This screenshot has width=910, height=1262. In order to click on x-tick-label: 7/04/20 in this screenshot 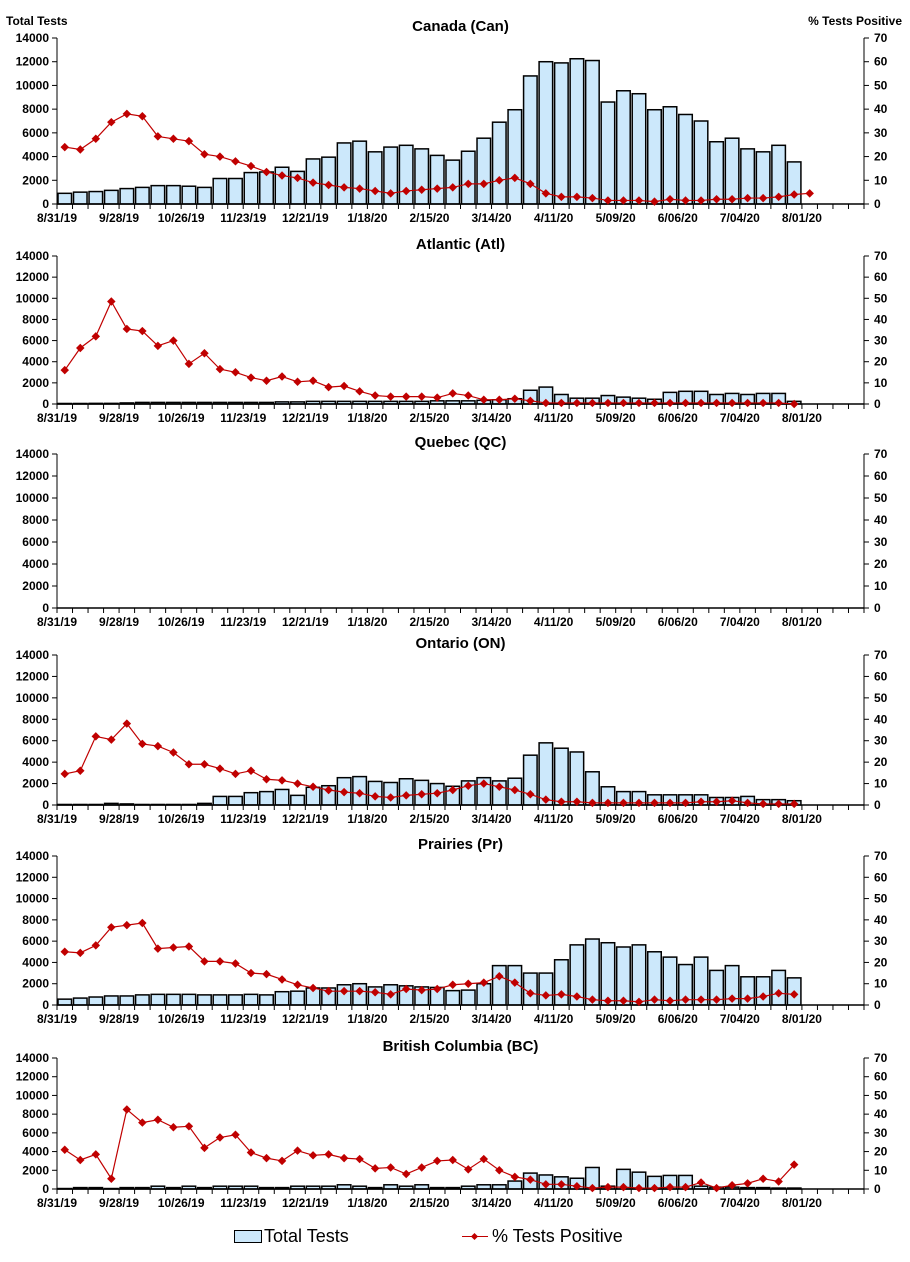, I will do `click(740, 622)`.